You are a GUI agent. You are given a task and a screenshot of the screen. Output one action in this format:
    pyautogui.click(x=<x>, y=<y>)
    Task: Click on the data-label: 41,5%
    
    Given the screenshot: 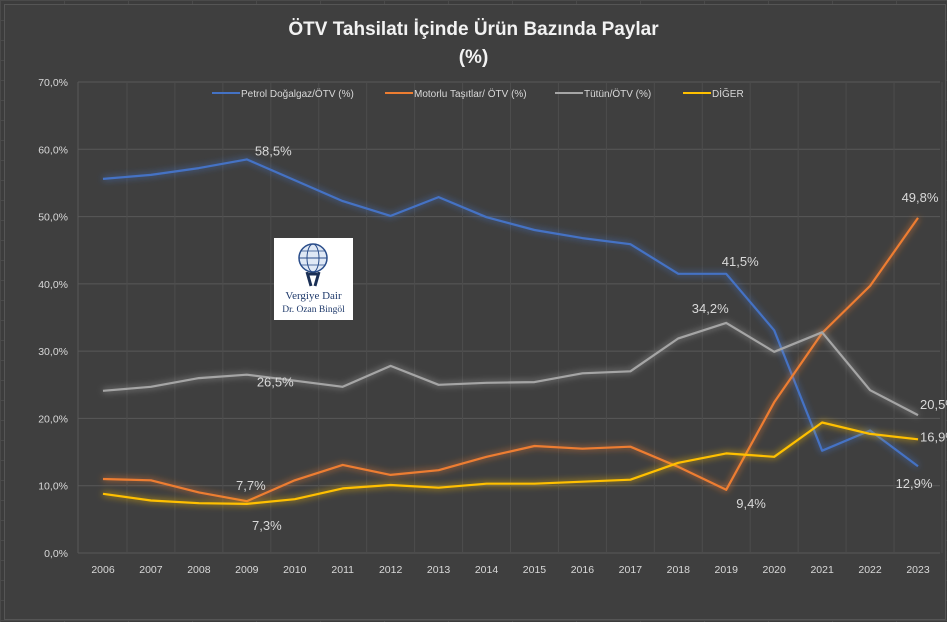 What is the action you would take?
    pyautogui.click(x=740, y=261)
    